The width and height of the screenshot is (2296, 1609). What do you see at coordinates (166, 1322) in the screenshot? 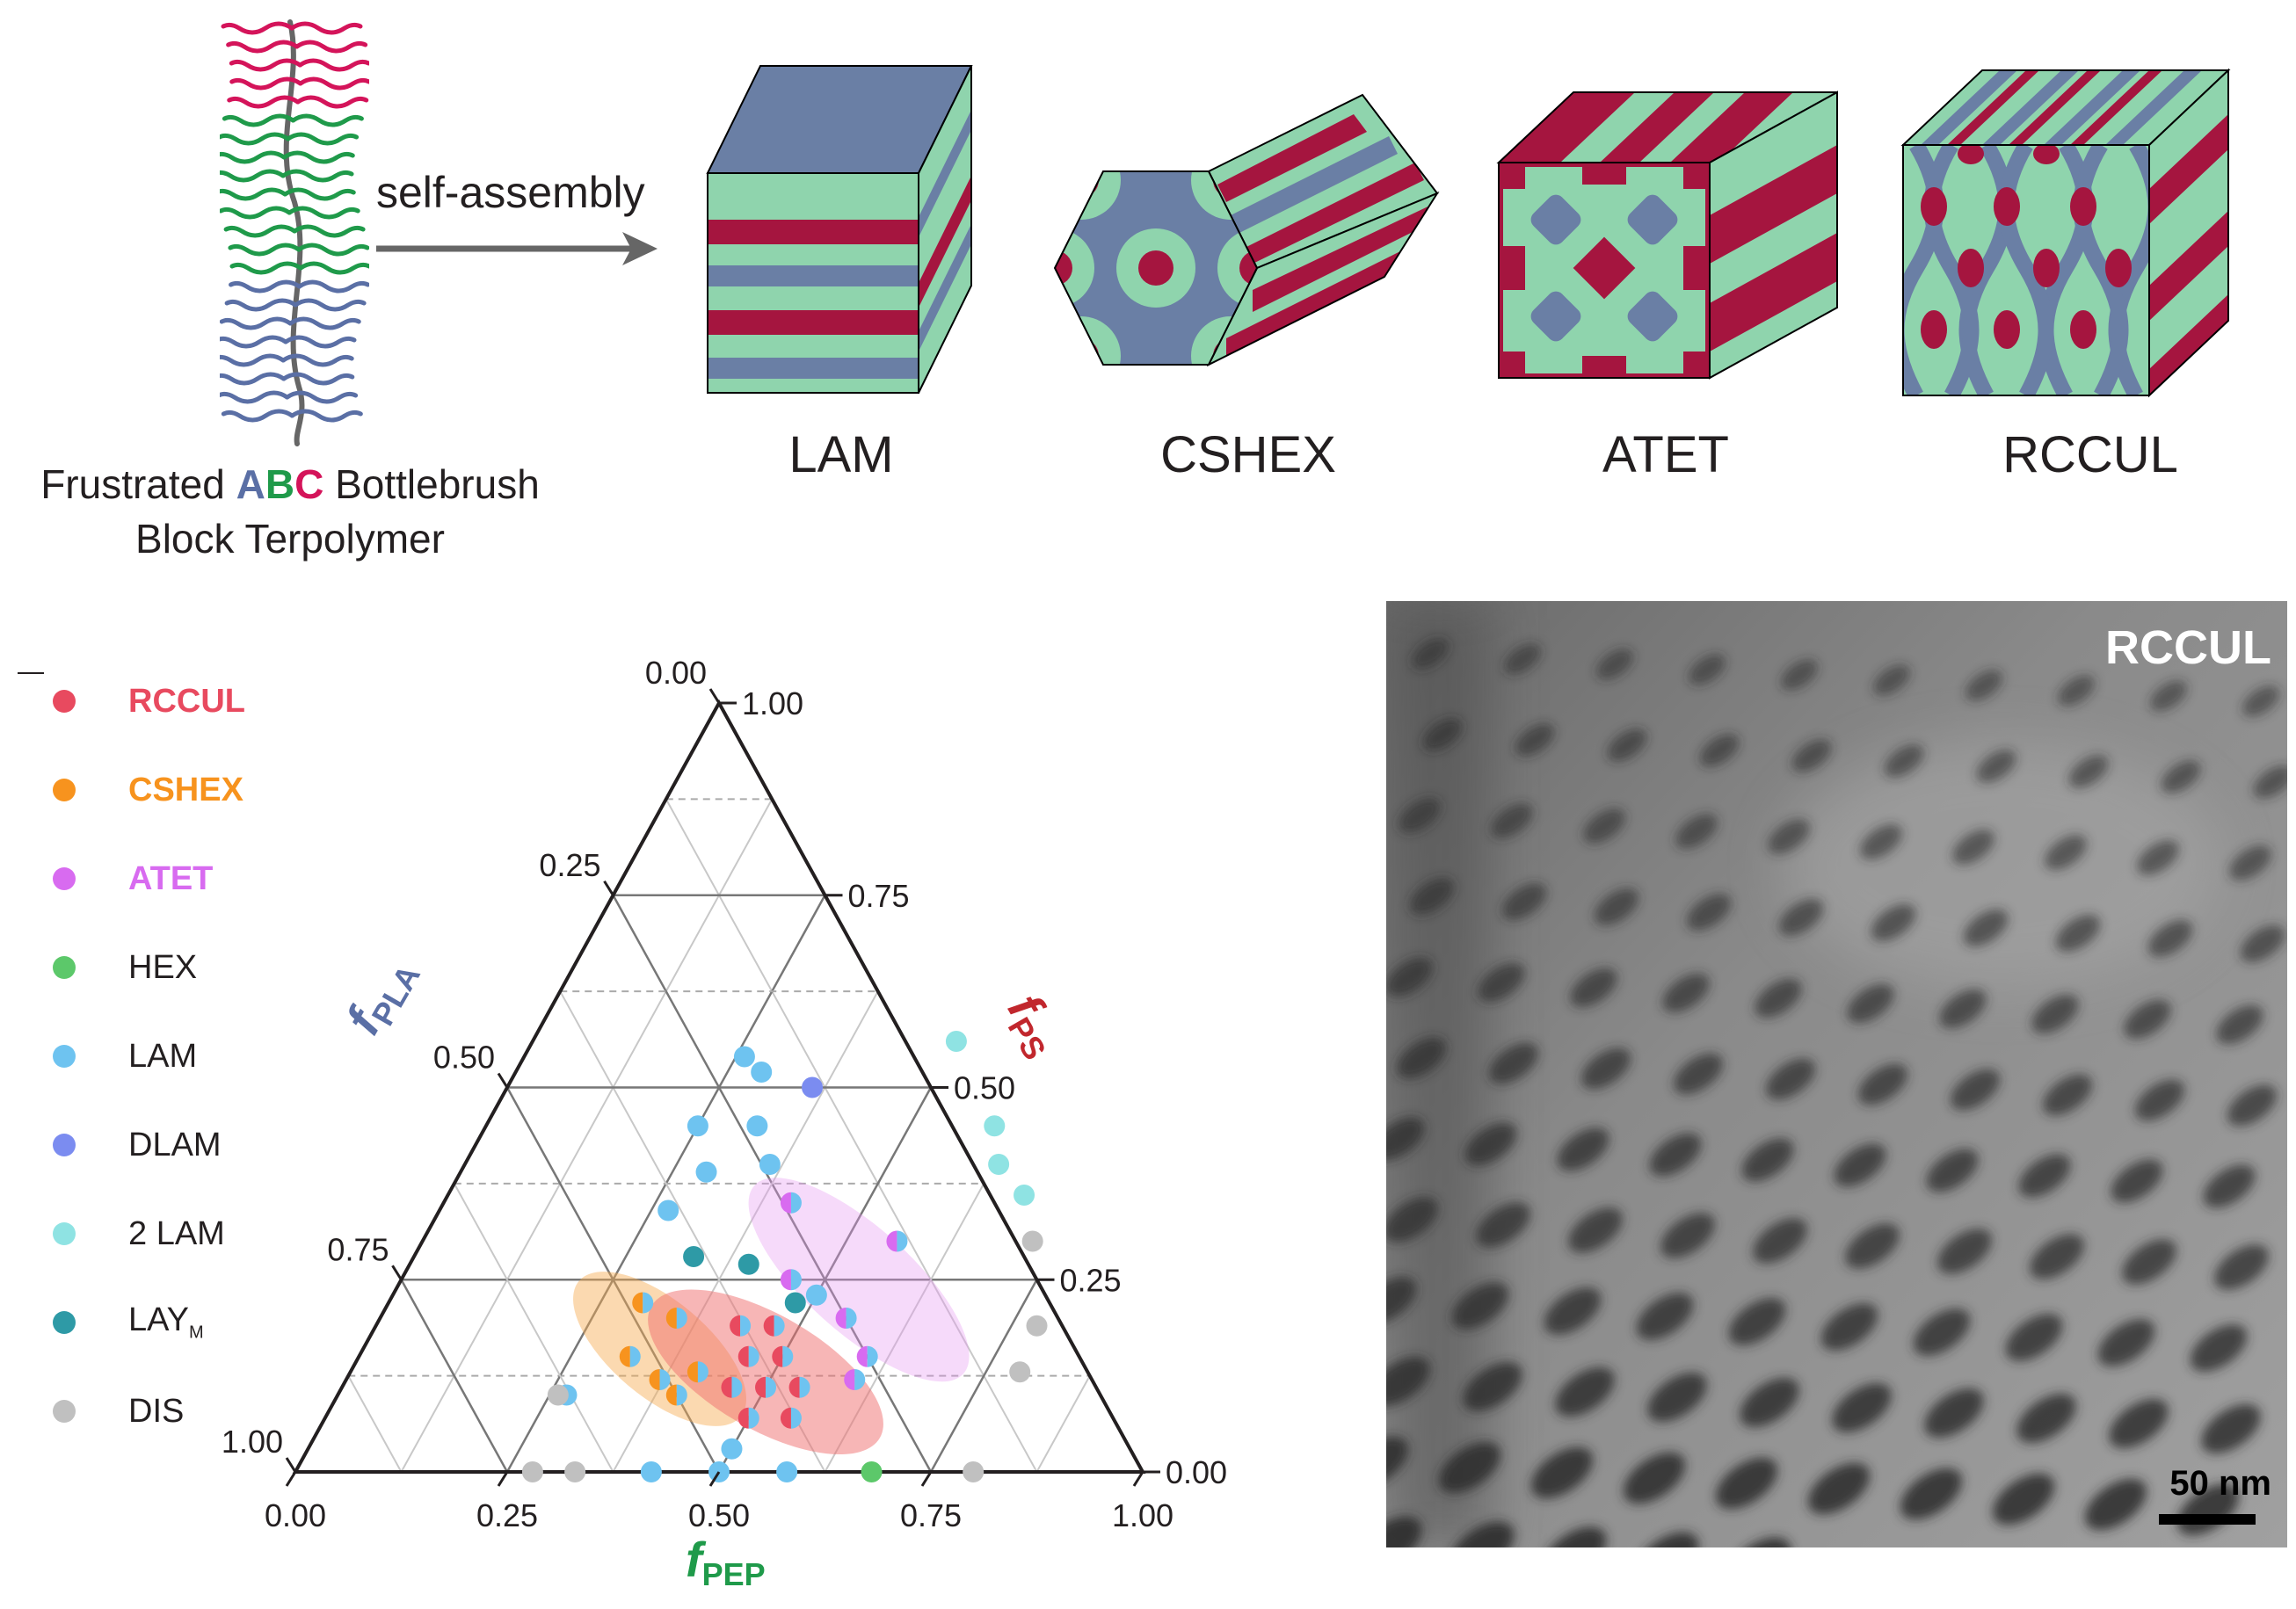
I see `legend-label: LAYM` at bounding box center [166, 1322].